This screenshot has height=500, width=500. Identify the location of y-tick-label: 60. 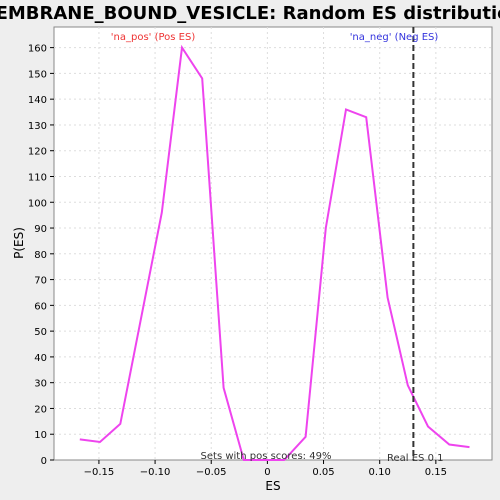
(40, 306).